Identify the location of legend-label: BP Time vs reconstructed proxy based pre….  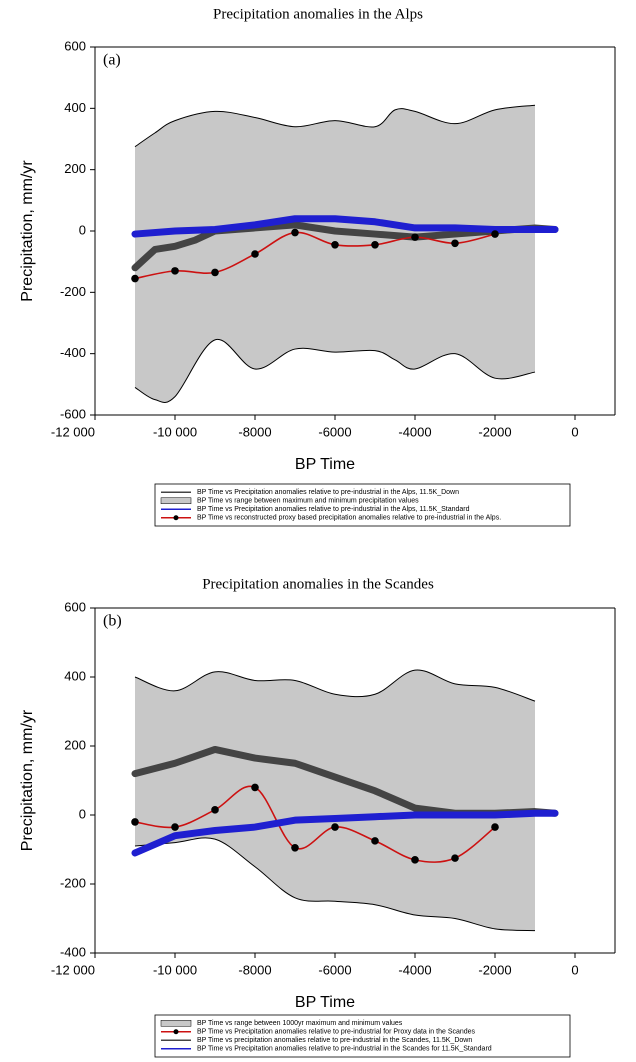
(349, 518).